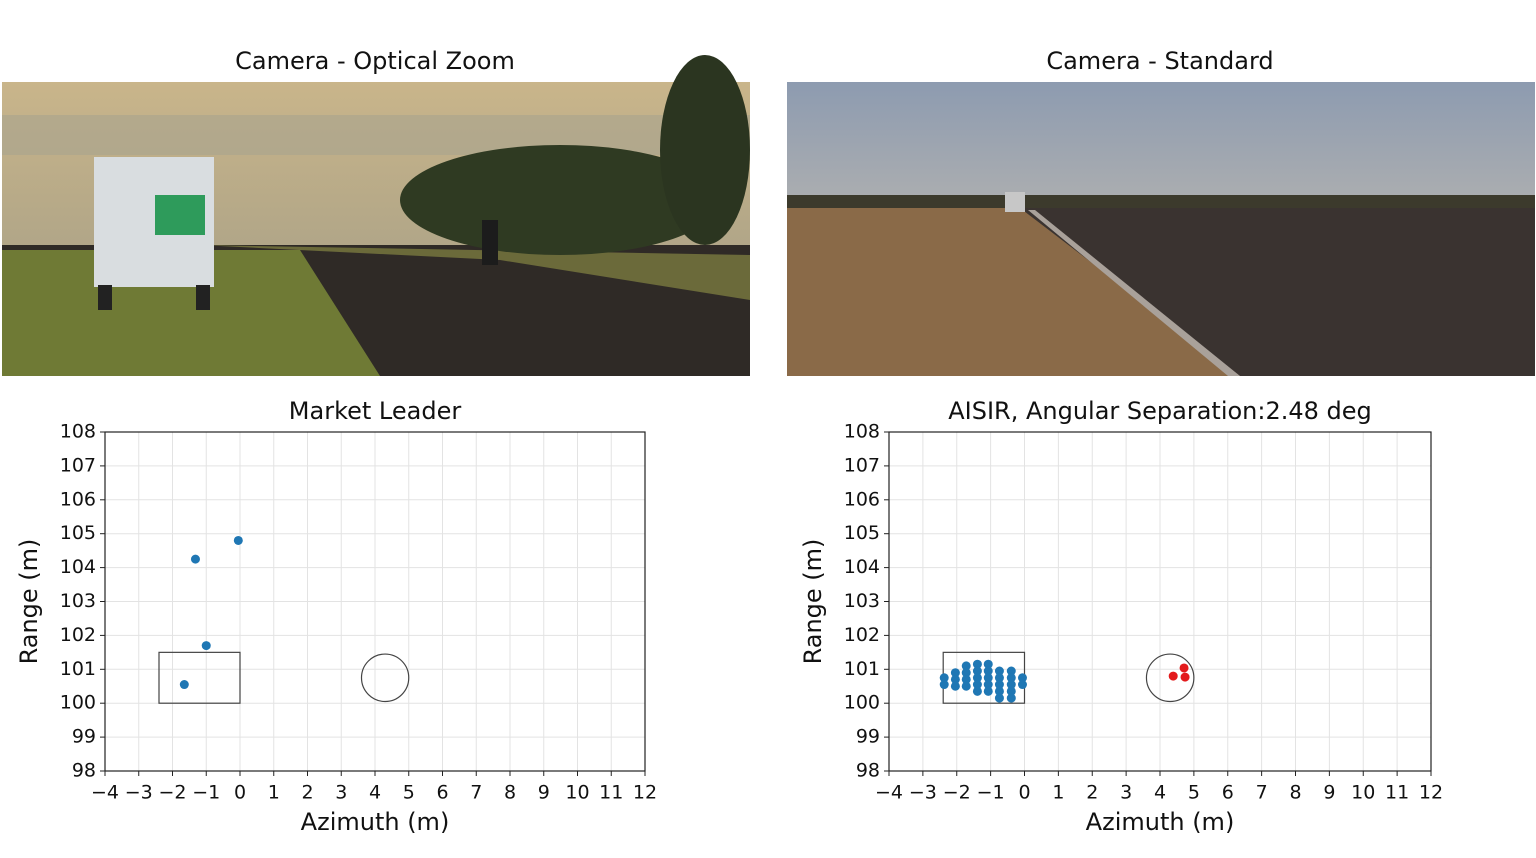  Describe the element at coordinates (78, 601) in the screenshot. I see `y-tick-label: 103` at that location.